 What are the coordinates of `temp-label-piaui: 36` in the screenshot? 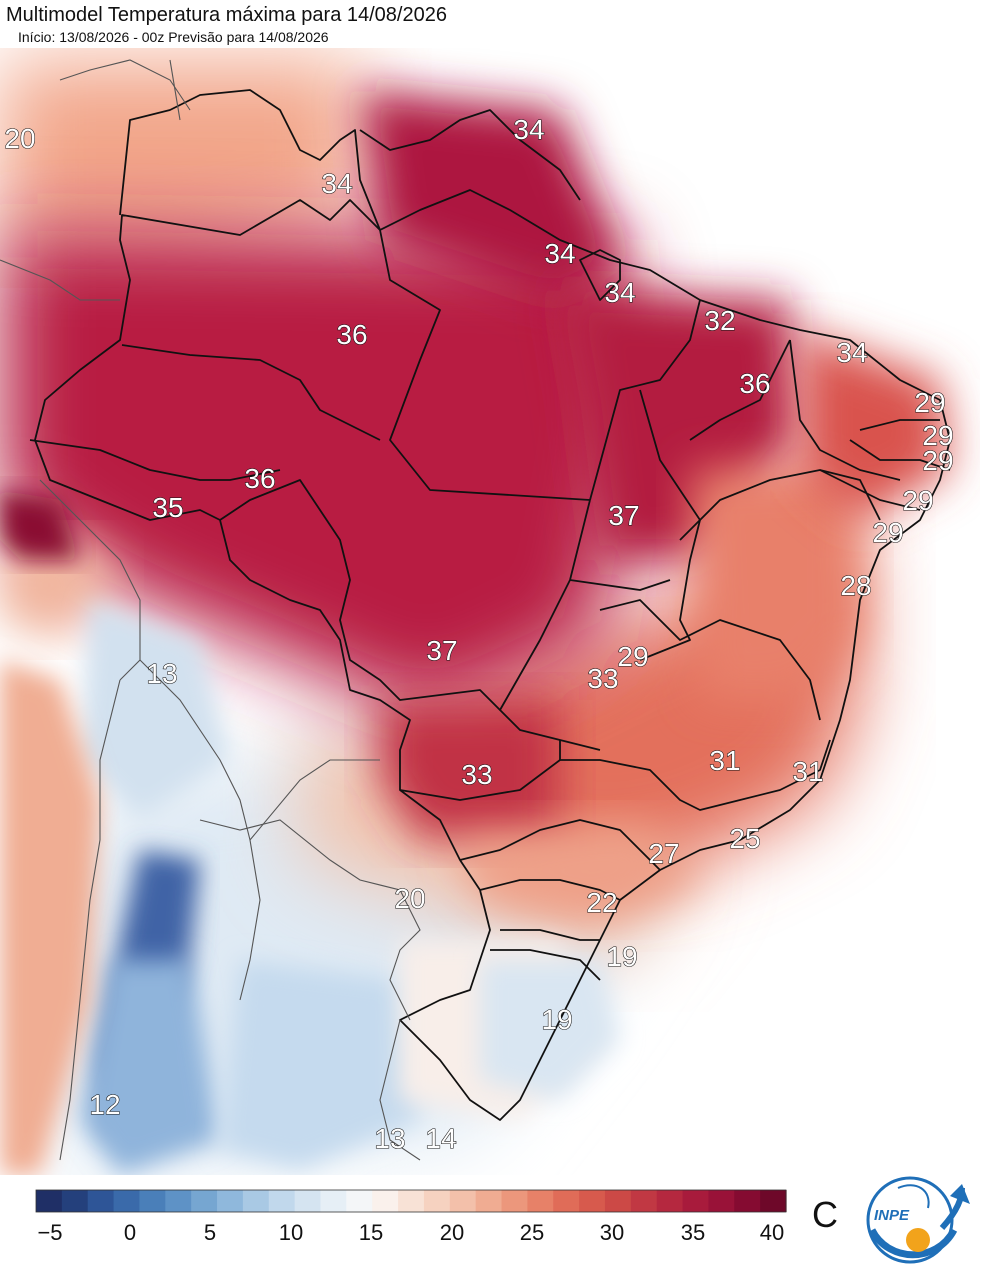 It's located at (754, 383).